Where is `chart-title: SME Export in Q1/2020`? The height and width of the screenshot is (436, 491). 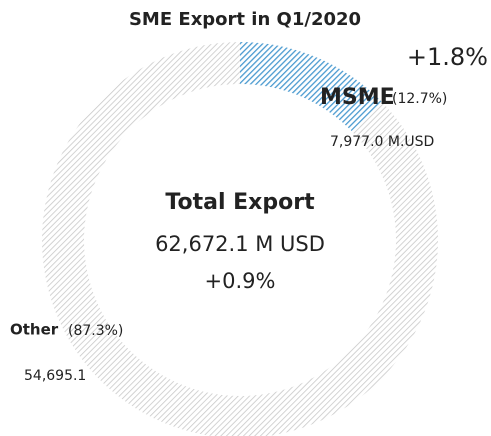 chart-title: SME Export in Q1/2020 is located at coordinates (245, 19).